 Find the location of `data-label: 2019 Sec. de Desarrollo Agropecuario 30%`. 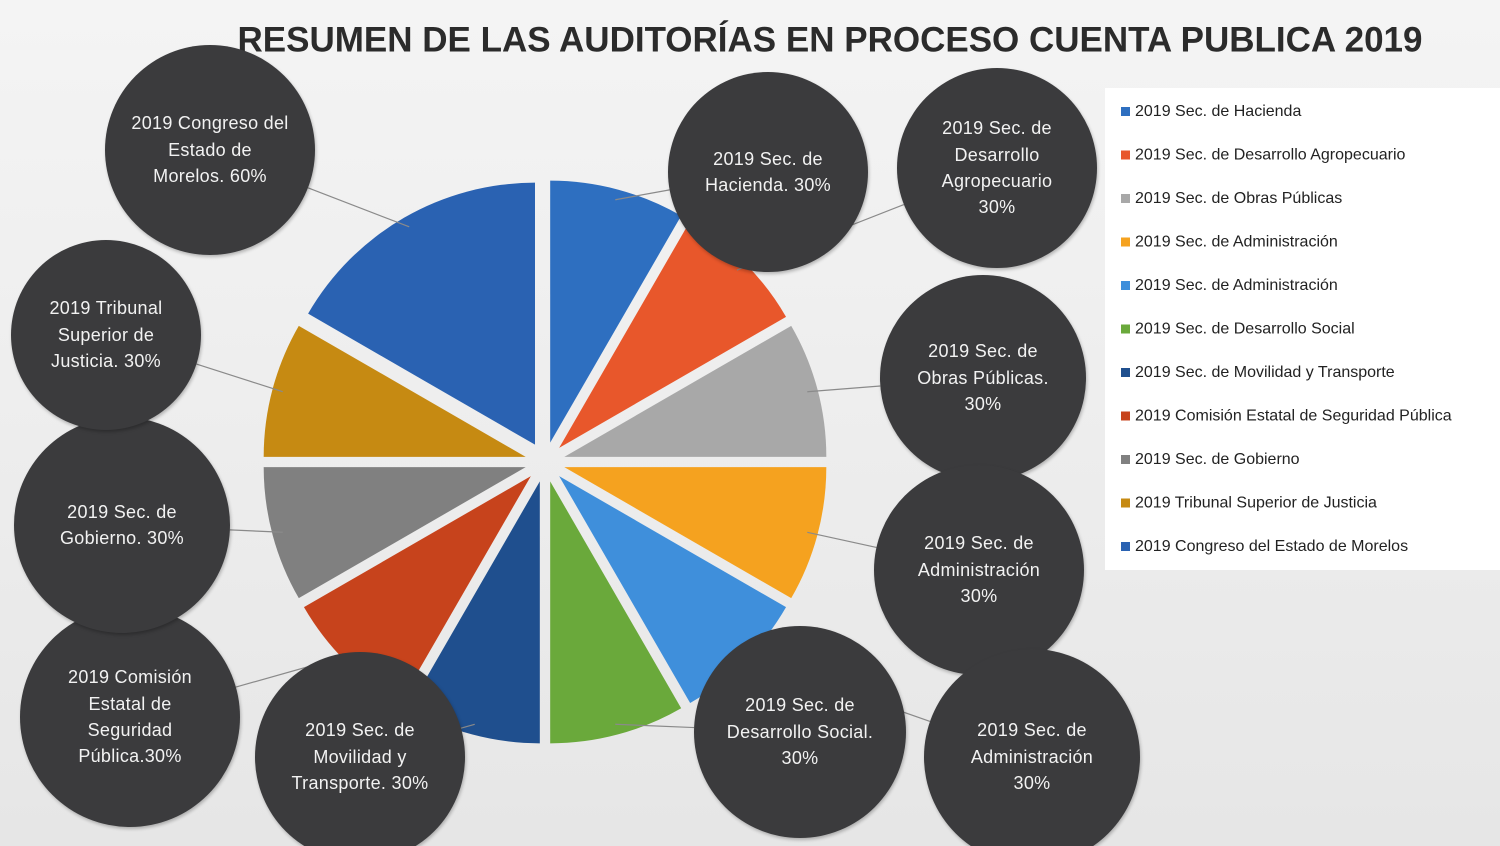

data-label: 2019 Sec. de Desarrollo Agropecuario 30% is located at coordinates (997, 168).